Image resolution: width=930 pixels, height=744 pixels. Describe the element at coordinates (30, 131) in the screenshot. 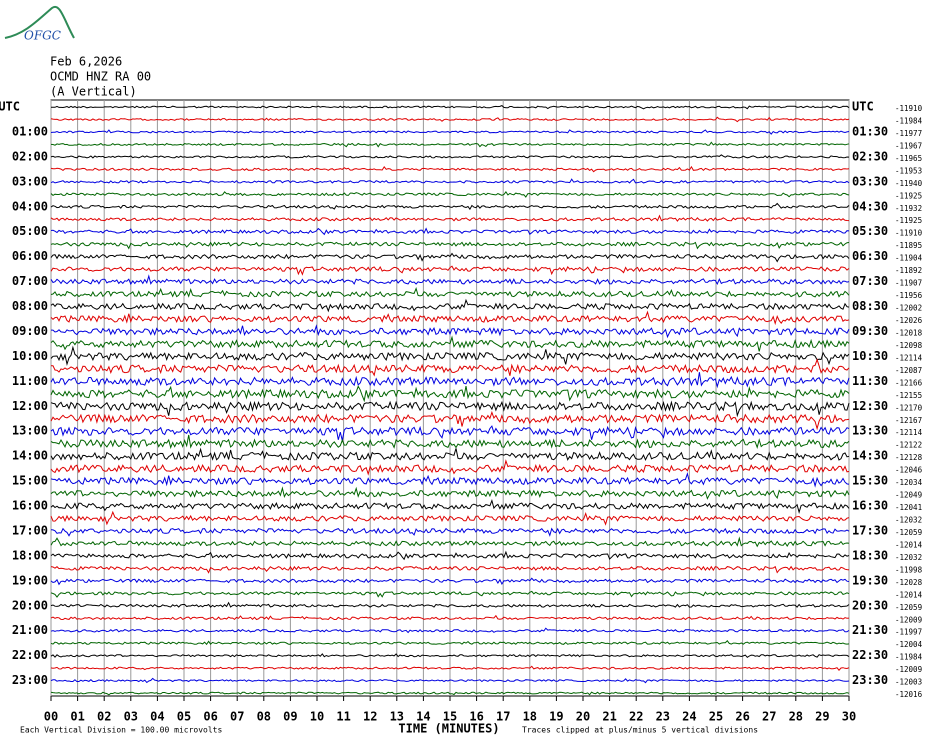

I see `left-time-label: 01:00` at that location.